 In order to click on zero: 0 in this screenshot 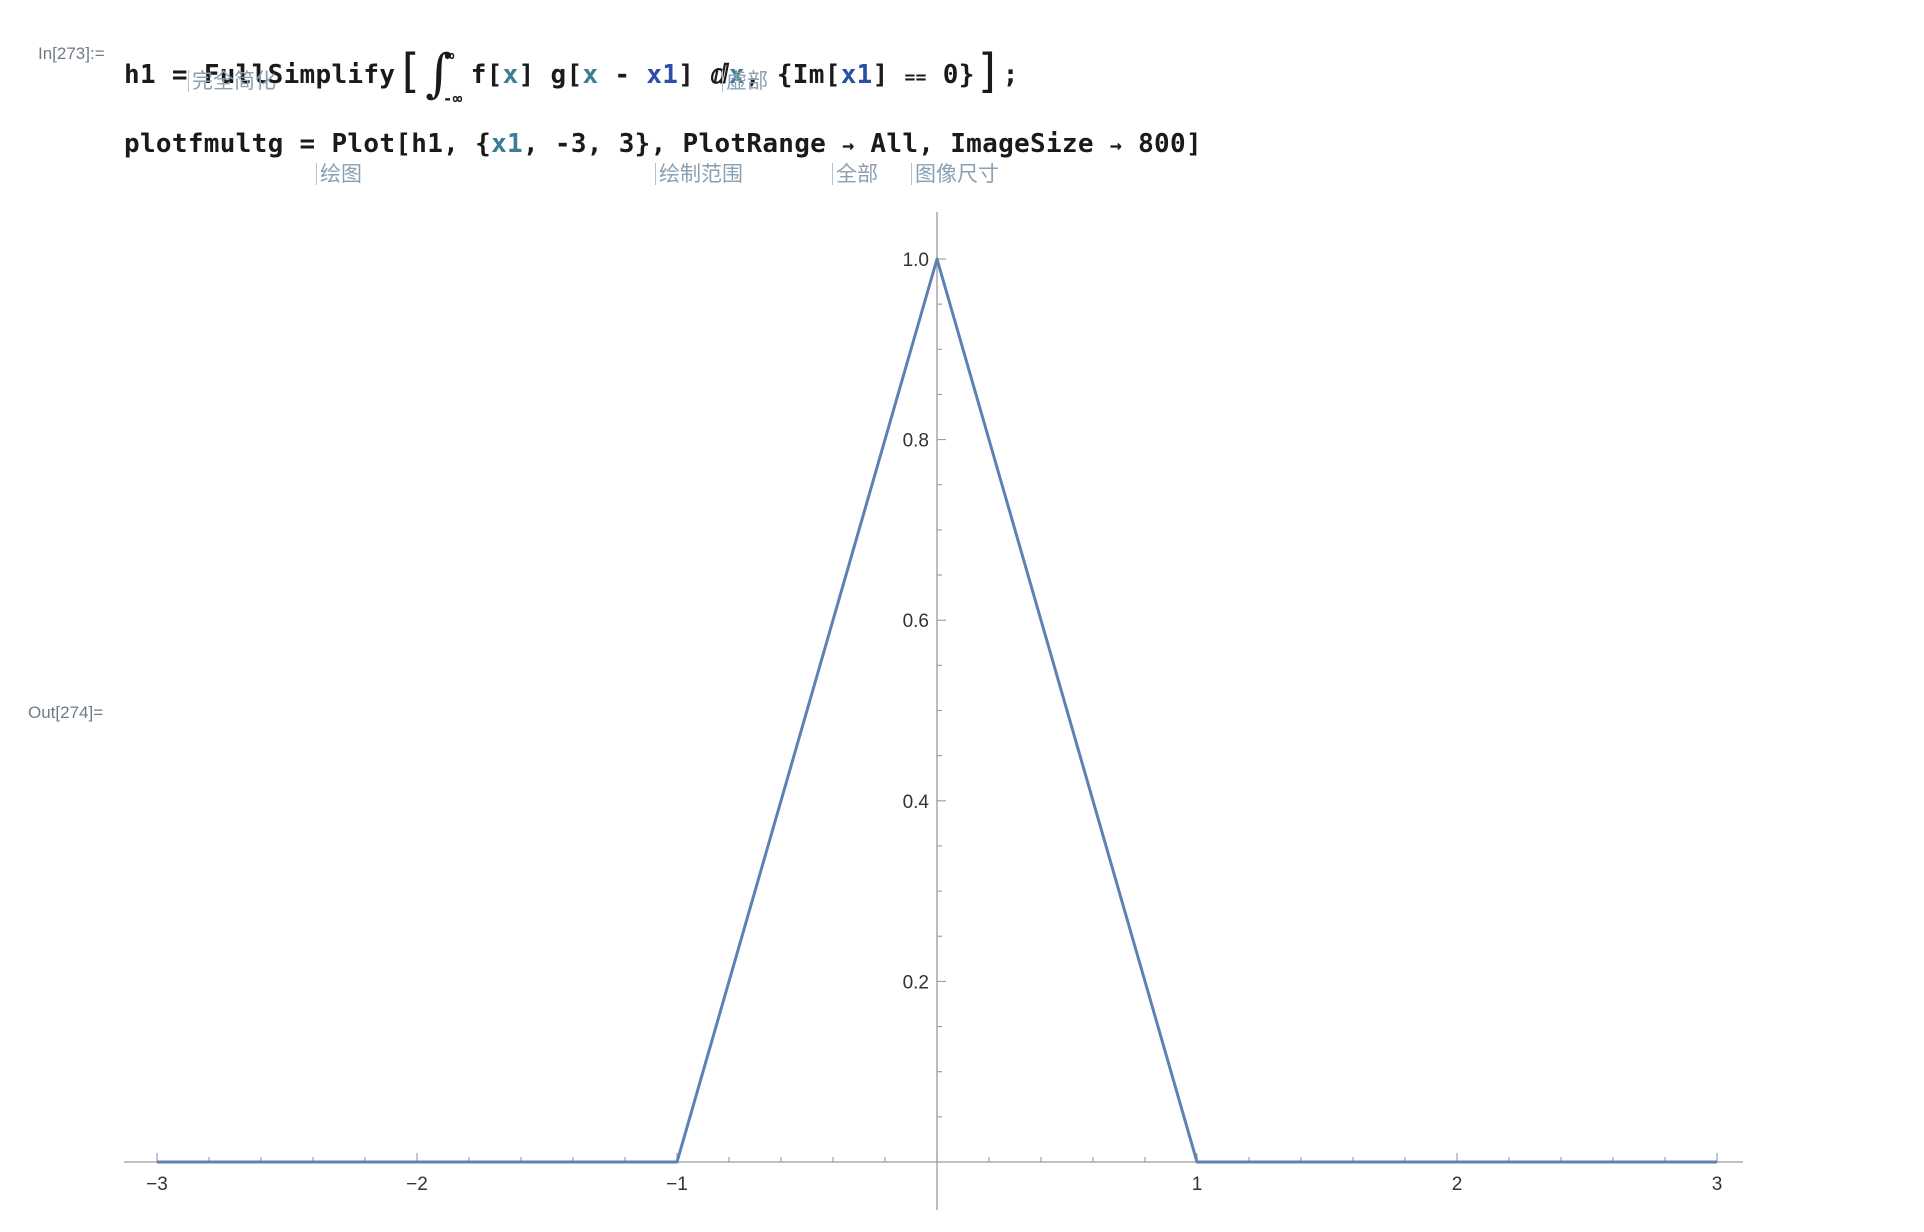, I will do `click(950, 75)`.